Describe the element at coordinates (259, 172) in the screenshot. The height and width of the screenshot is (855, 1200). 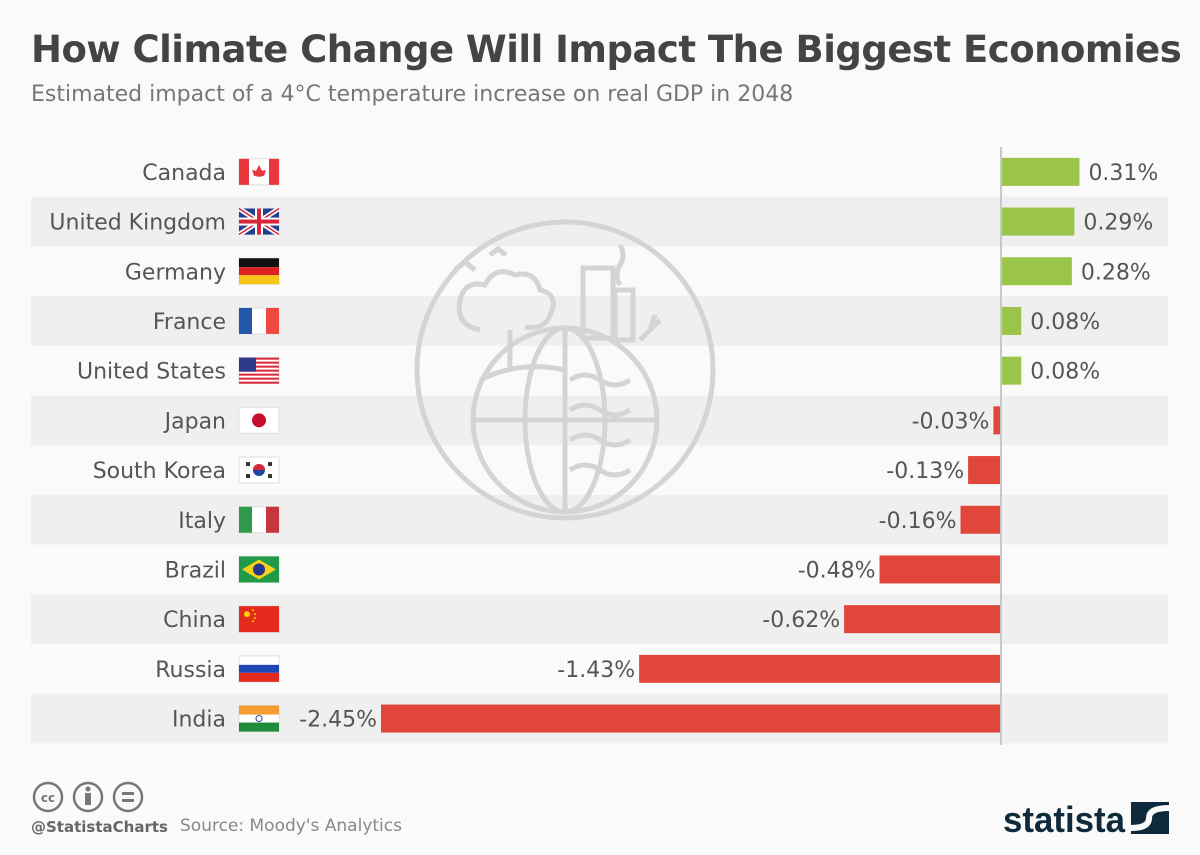
I see `canada-flag-icon` at that location.